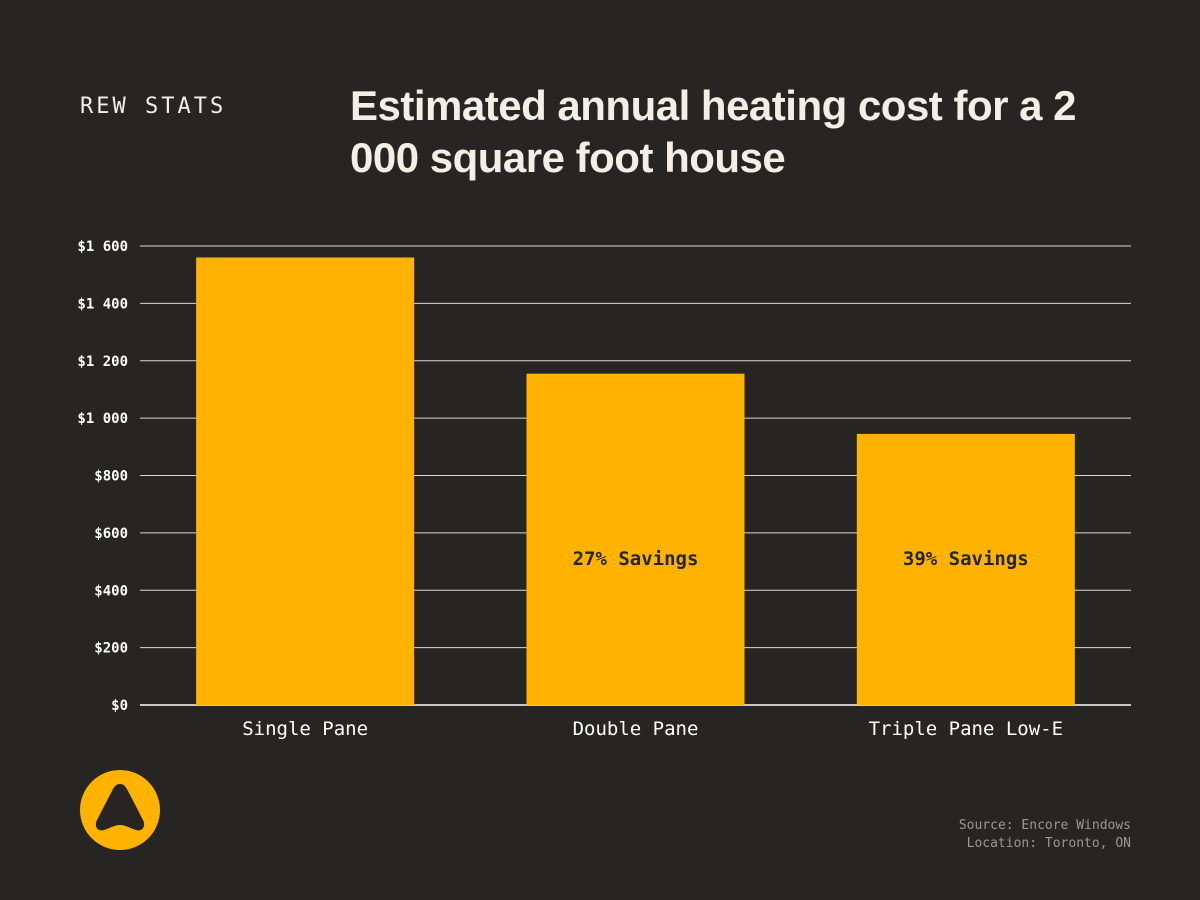  Describe the element at coordinates (1044, 825) in the screenshot. I see `source-line: Source: Encore Windows` at that location.